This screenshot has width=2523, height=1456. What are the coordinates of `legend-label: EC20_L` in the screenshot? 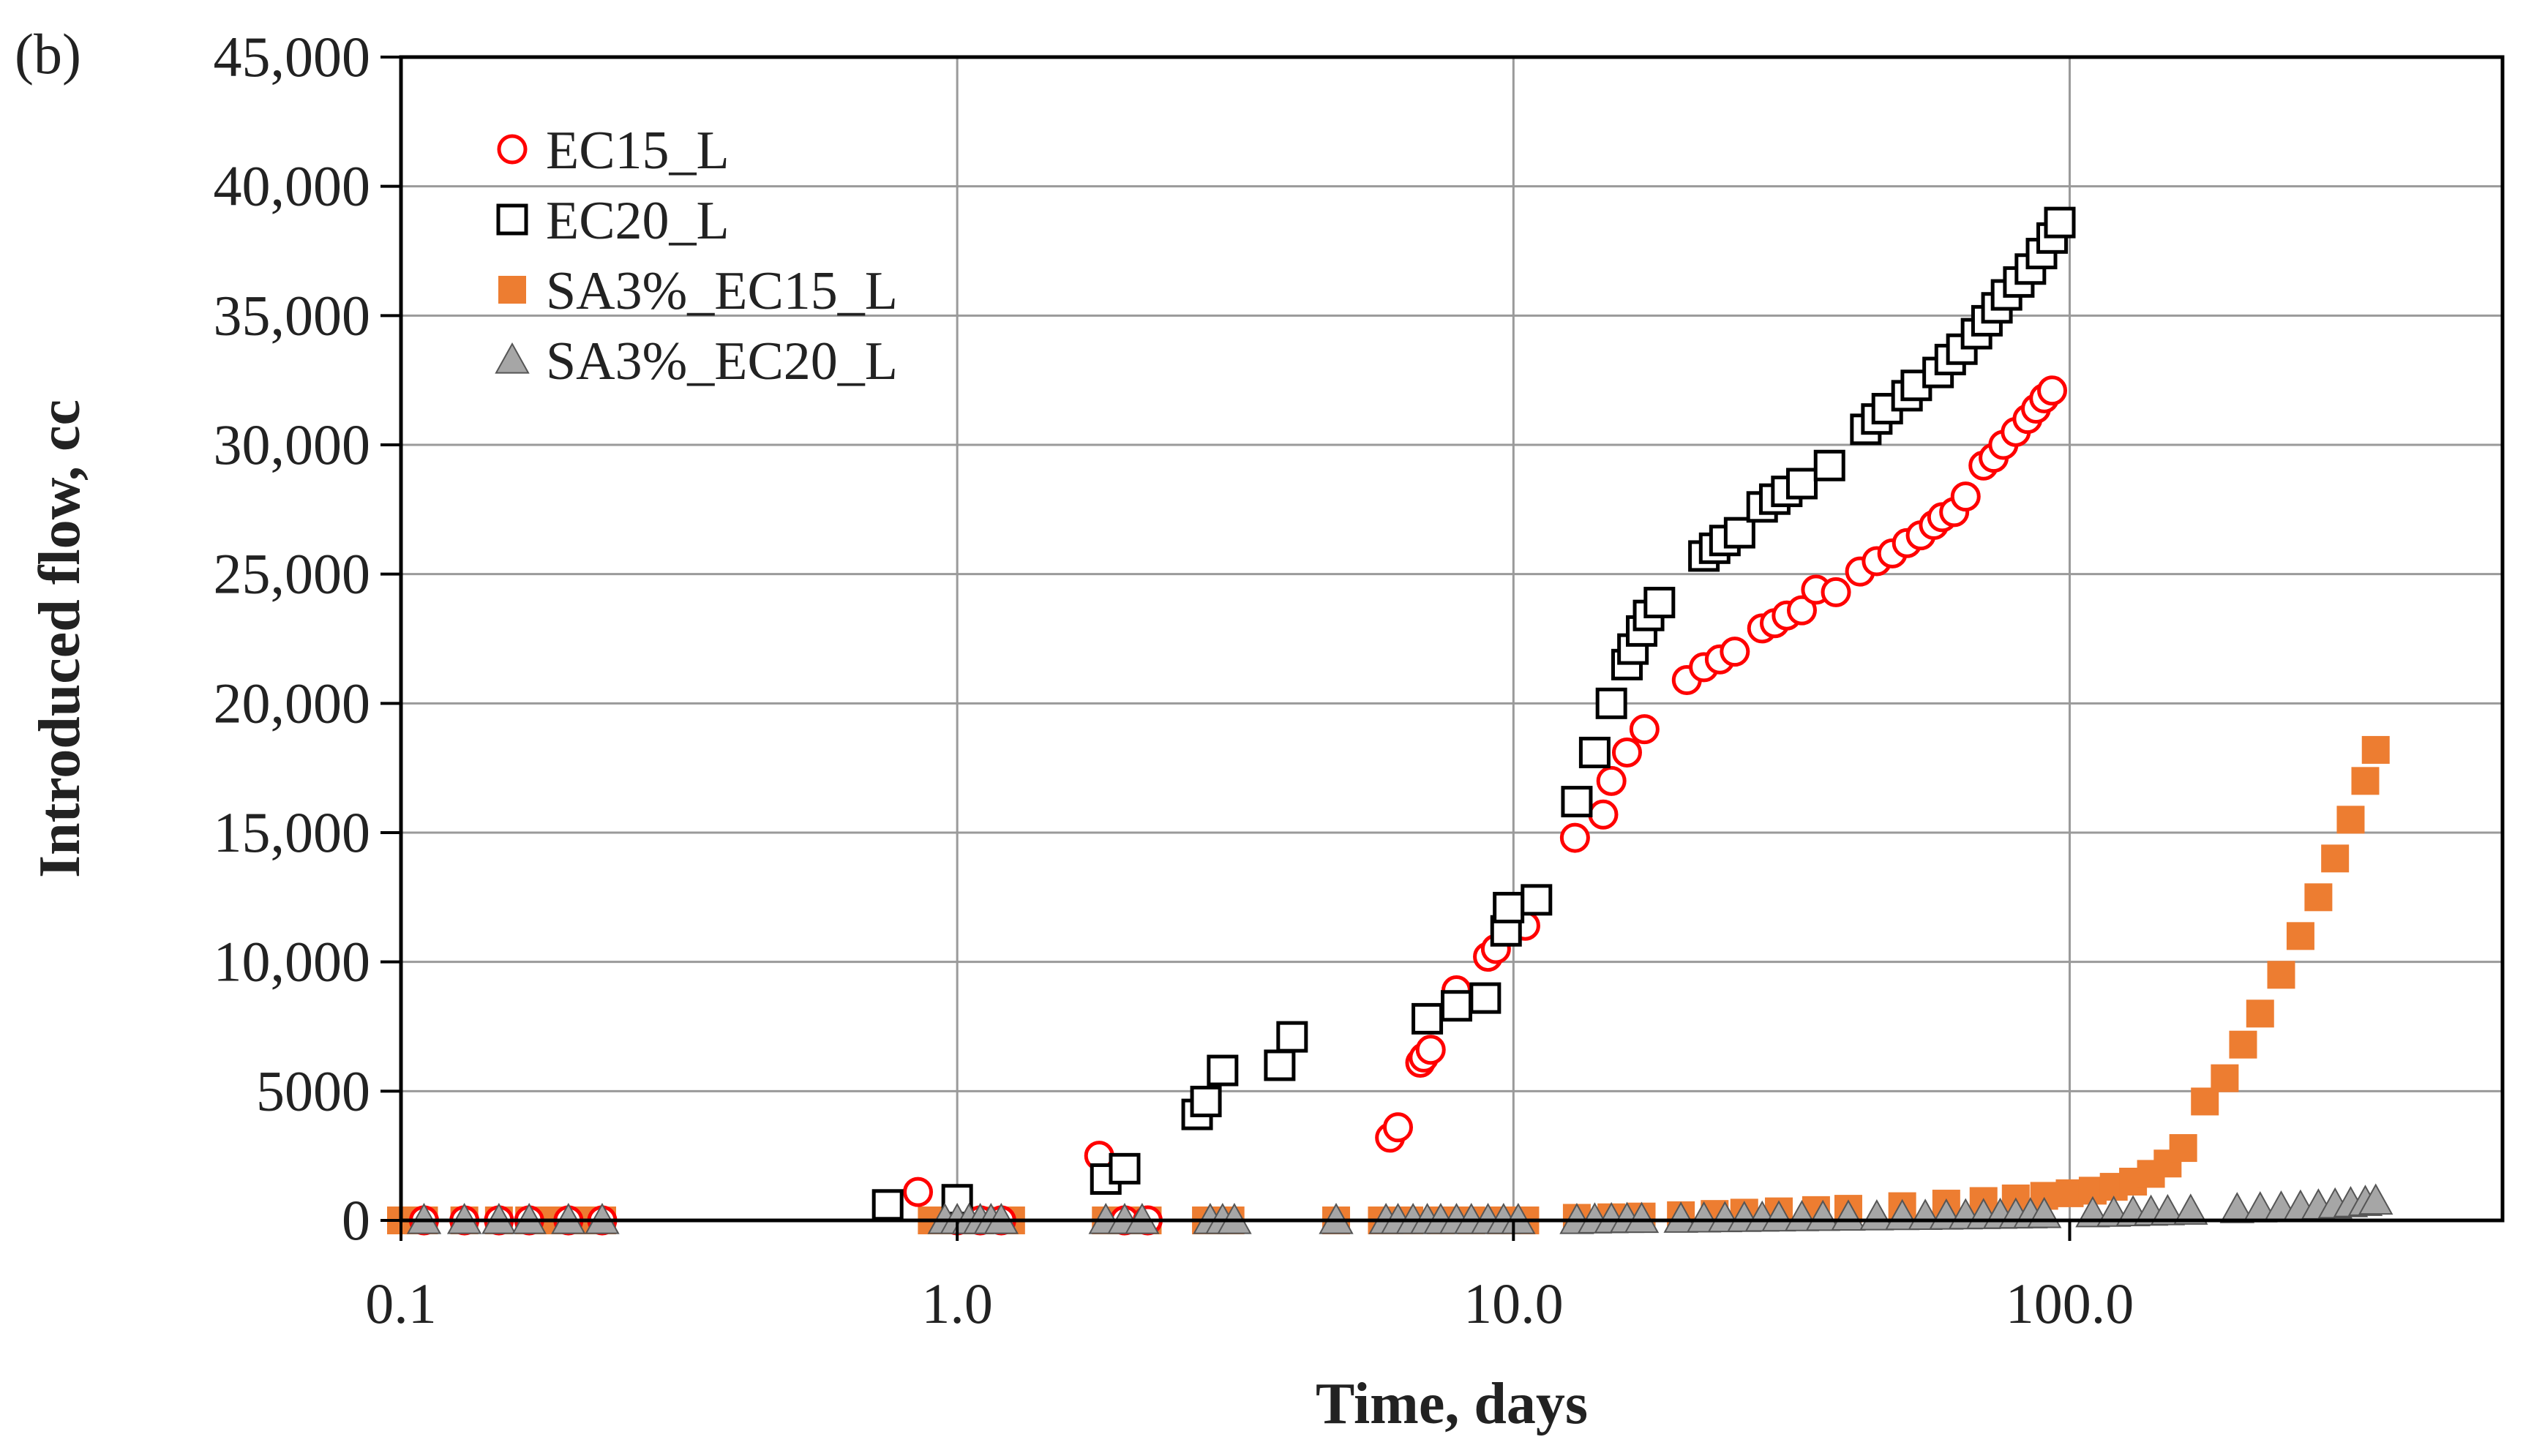 It's located at (638, 221).